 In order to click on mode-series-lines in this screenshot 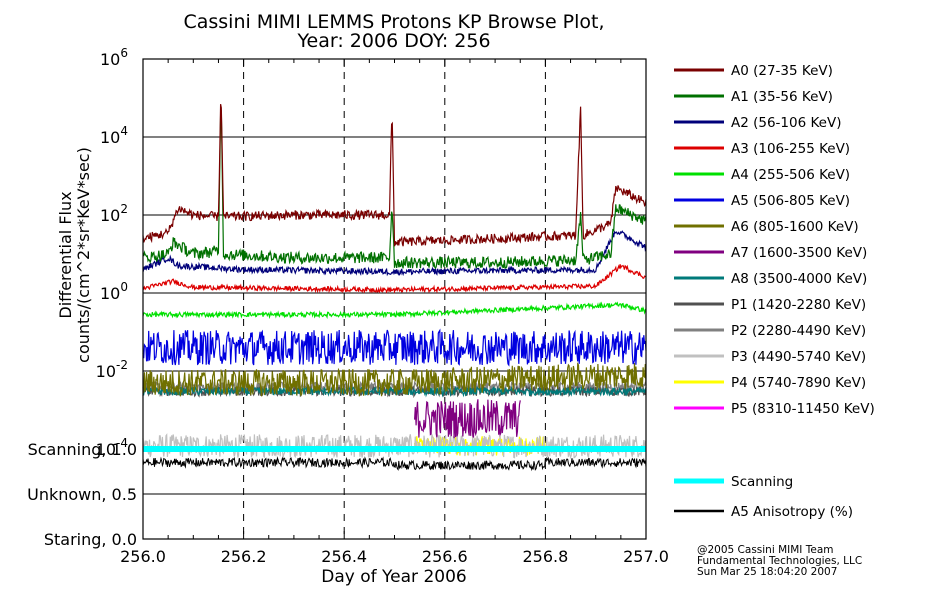, I will do `click(394, 459)`.